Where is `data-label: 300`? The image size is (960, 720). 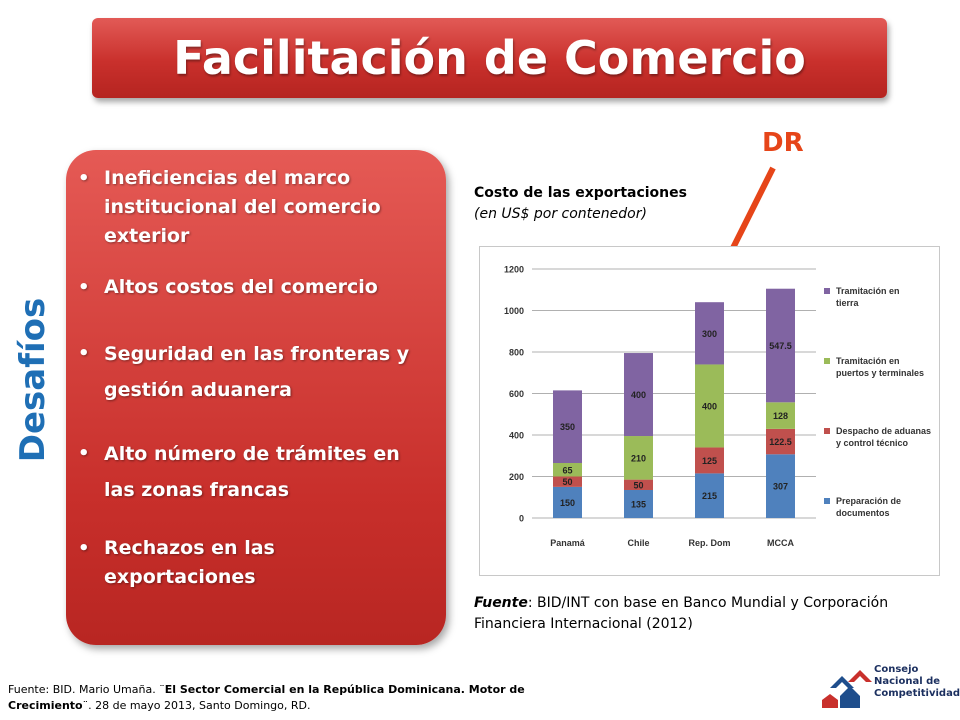
data-label: 300 is located at coordinates (709, 334).